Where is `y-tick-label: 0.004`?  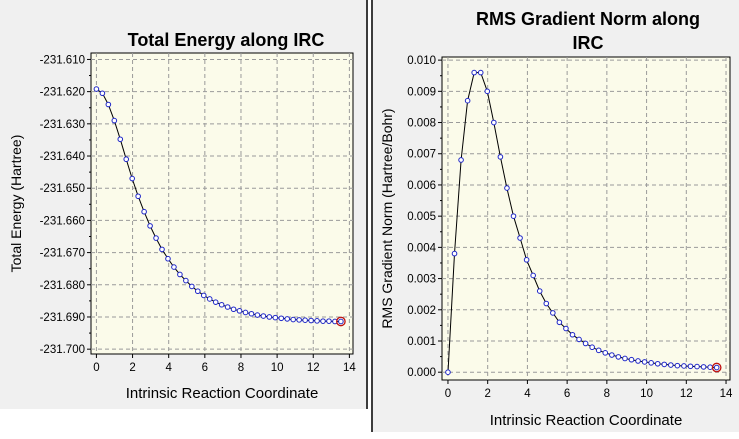
y-tick-label: 0.004 is located at coordinates (421, 248).